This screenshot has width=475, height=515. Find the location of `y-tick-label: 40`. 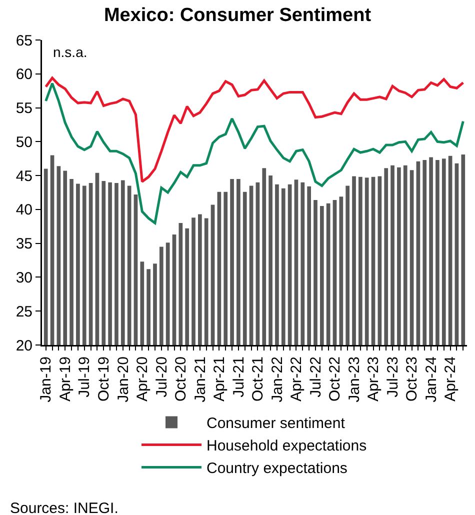

y-tick-label: 40 is located at coordinates (24, 210).